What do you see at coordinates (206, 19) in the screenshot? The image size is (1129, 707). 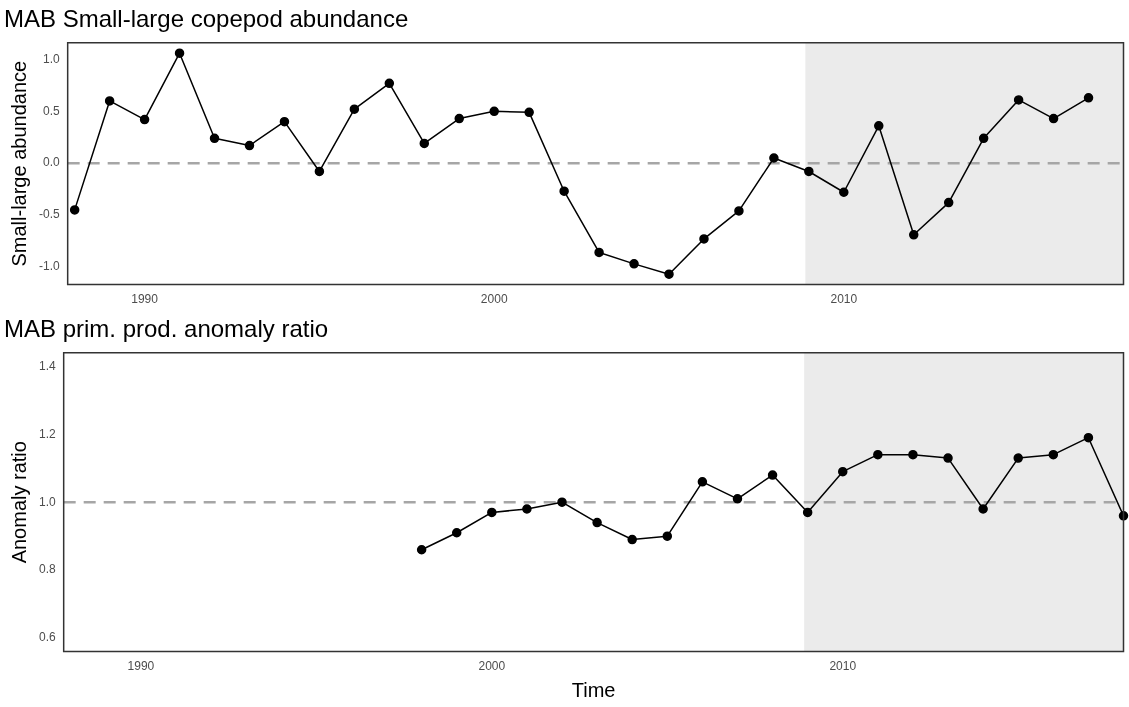 I see `chart-title: MAB Small-large copepod abundance` at bounding box center [206, 19].